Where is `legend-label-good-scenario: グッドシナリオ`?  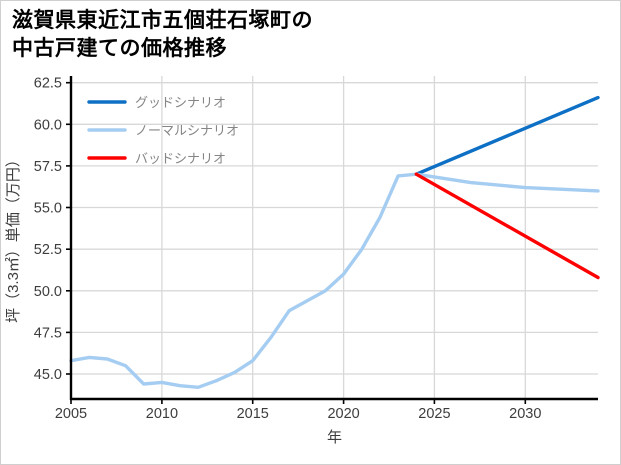 legend-label-good-scenario: グッドシナリオ is located at coordinates (180, 102).